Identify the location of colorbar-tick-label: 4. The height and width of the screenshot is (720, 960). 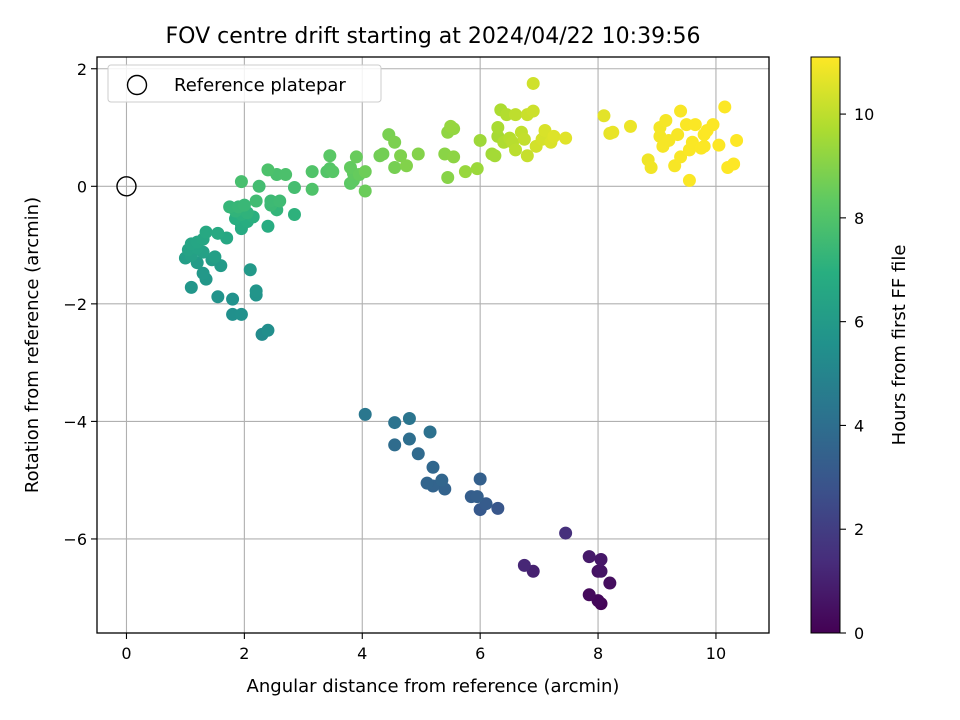
(859, 425).